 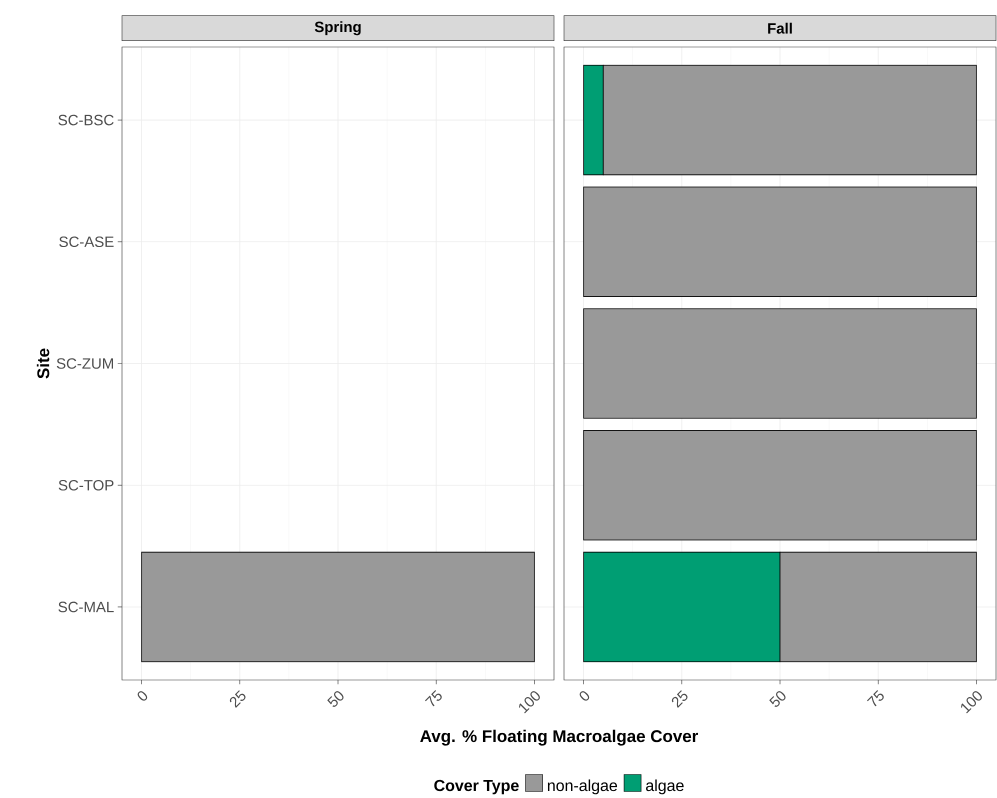 What do you see at coordinates (780, 28) in the screenshot?
I see `chart-title: Fall` at bounding box center [780, 28].